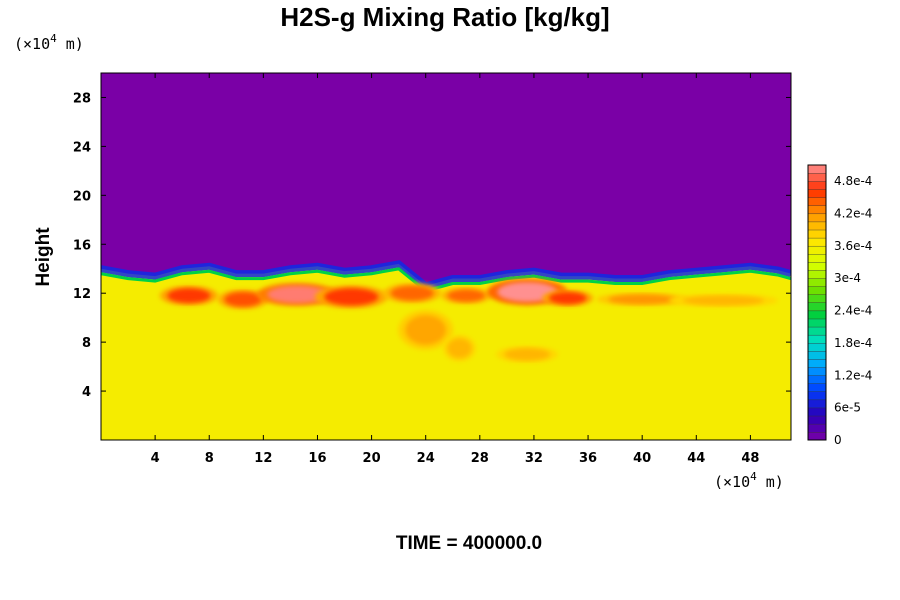 This screenshot has width=900, height=600. Describe the element at coordinates (426, 458) in the screenshot. I see `x-tick-label: 24` at that location.